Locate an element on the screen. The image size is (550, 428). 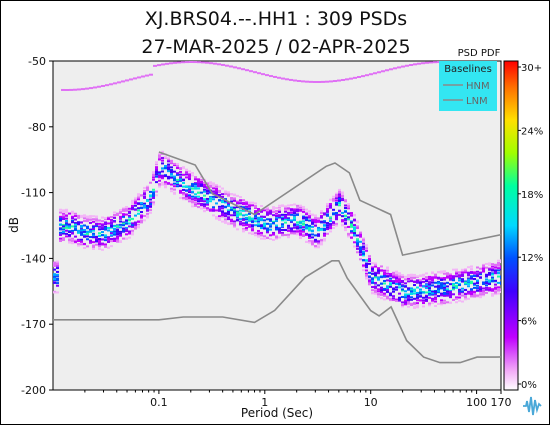
x-tick-label: 1 is located at coordinates (264, 402).